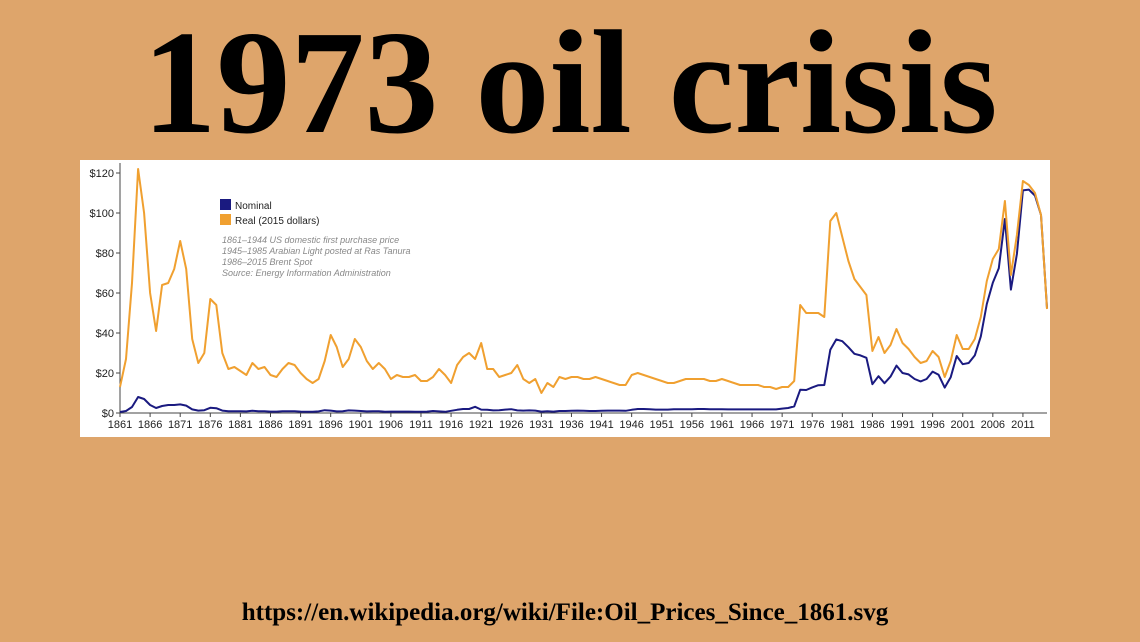 The image size is (1140, 642). What do you see at coordinates (105, 374) in the screenshot?
I see `y-tick-label: $20` at bounding box center [105, 374].